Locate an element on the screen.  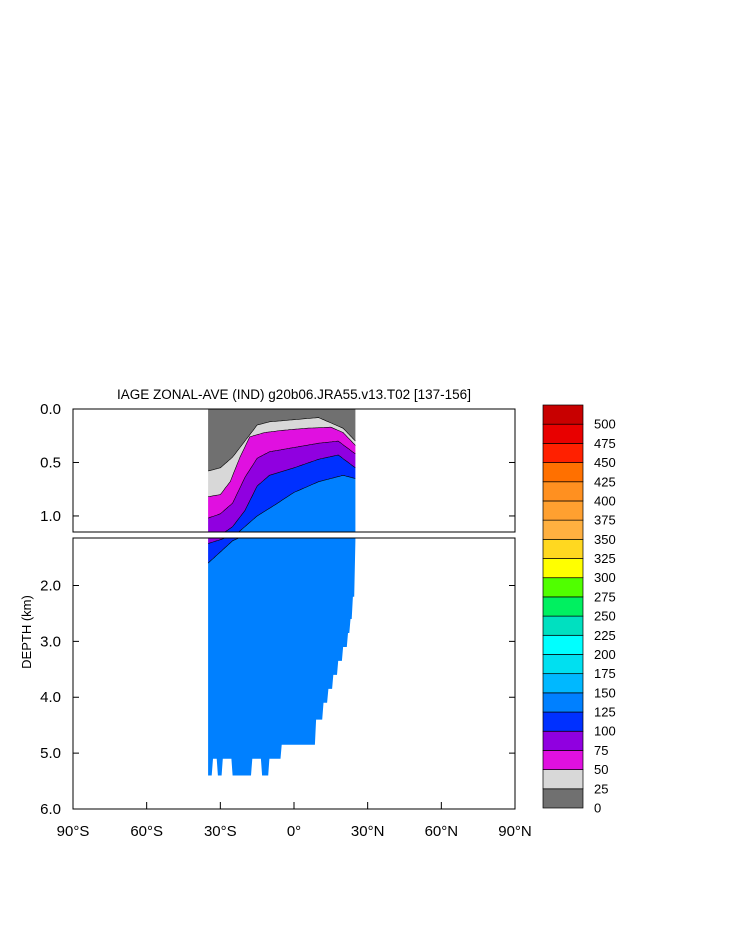
colorbar-label: 100 is located at coordinates (605, 731).